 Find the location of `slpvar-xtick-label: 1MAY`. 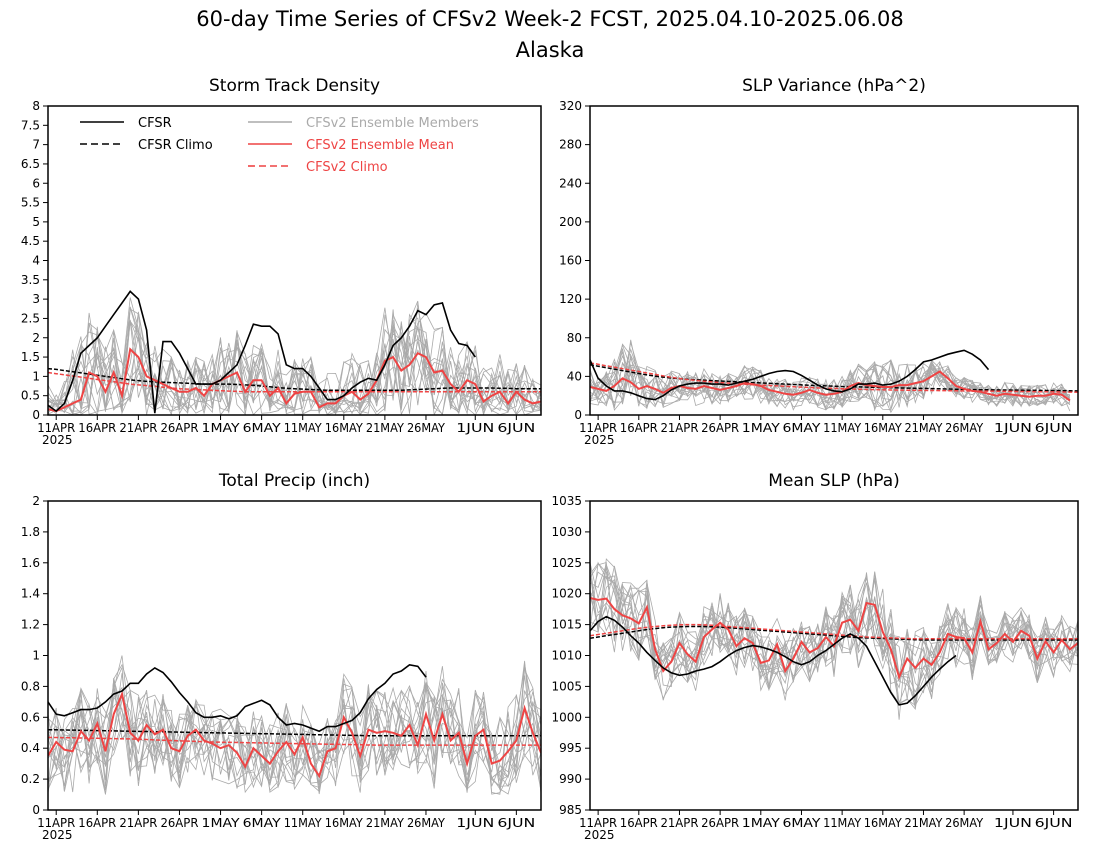

slpvar-xtick-label: 1MAY is located at coordinates (761, 428).